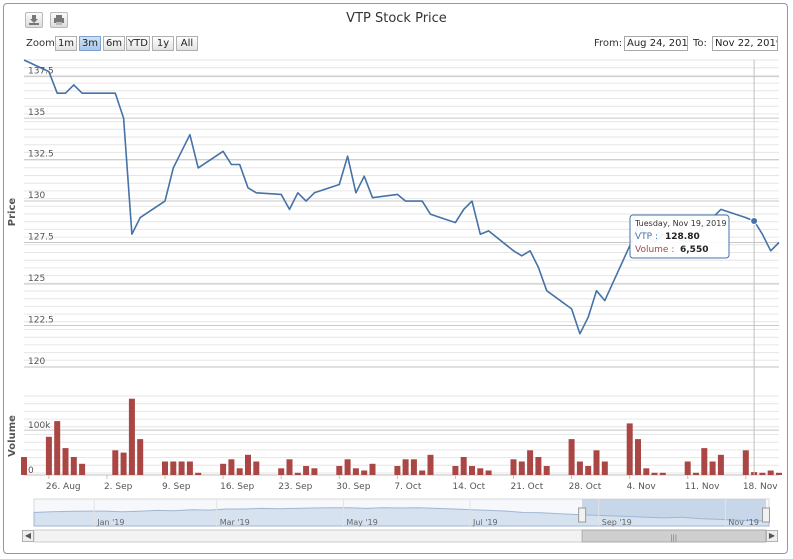  I want to click on price-tick-label: 137.5, so click(41, 72).